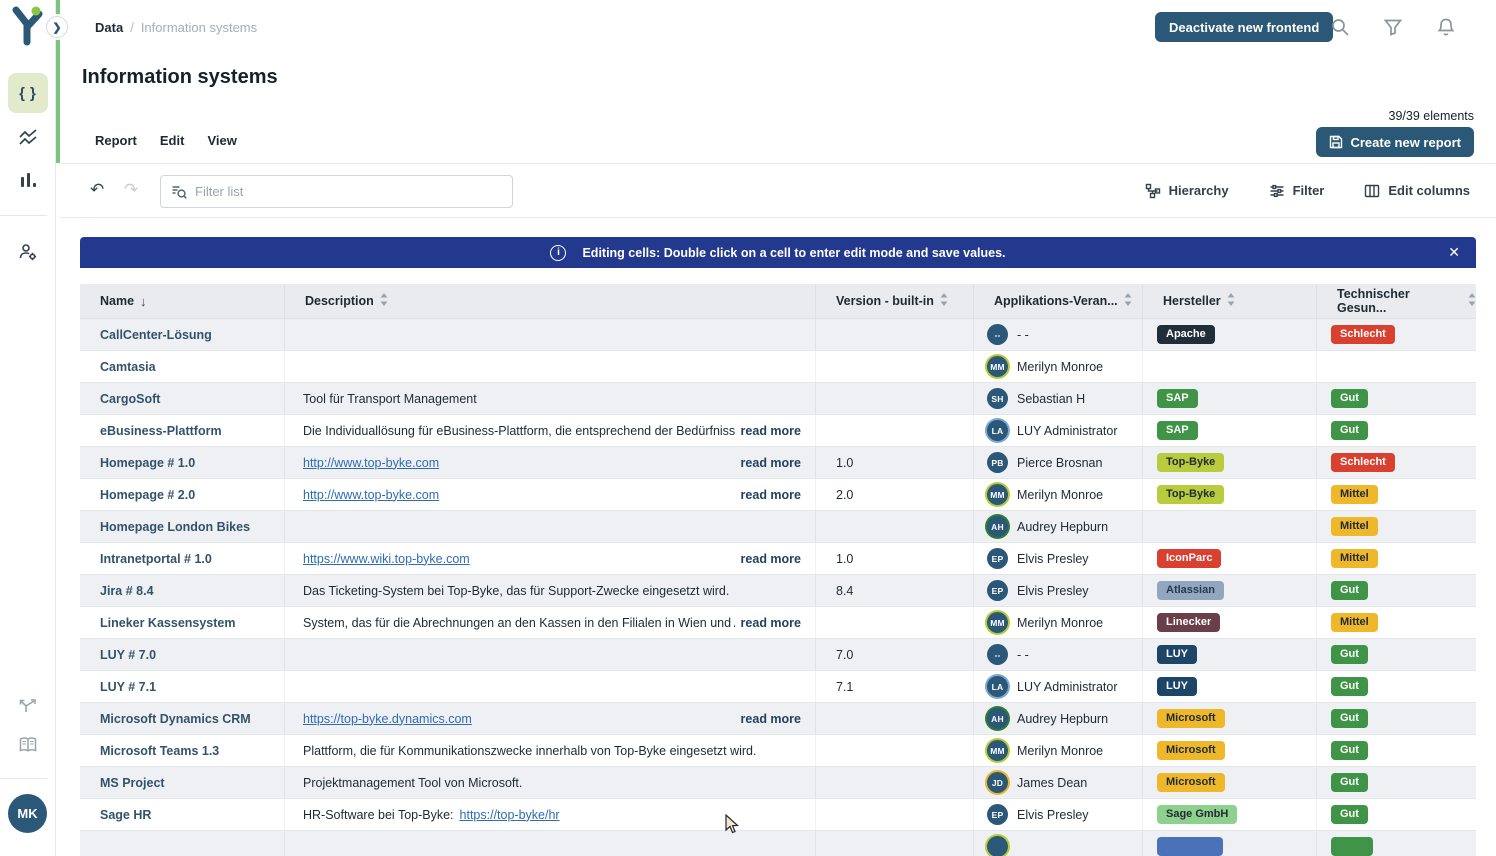 The width and height of the screenshot is (1496, 856). Describe the element at coordinates (143, 301) in the screenshot. I see `sort-desc-icon: ↓` at that location.